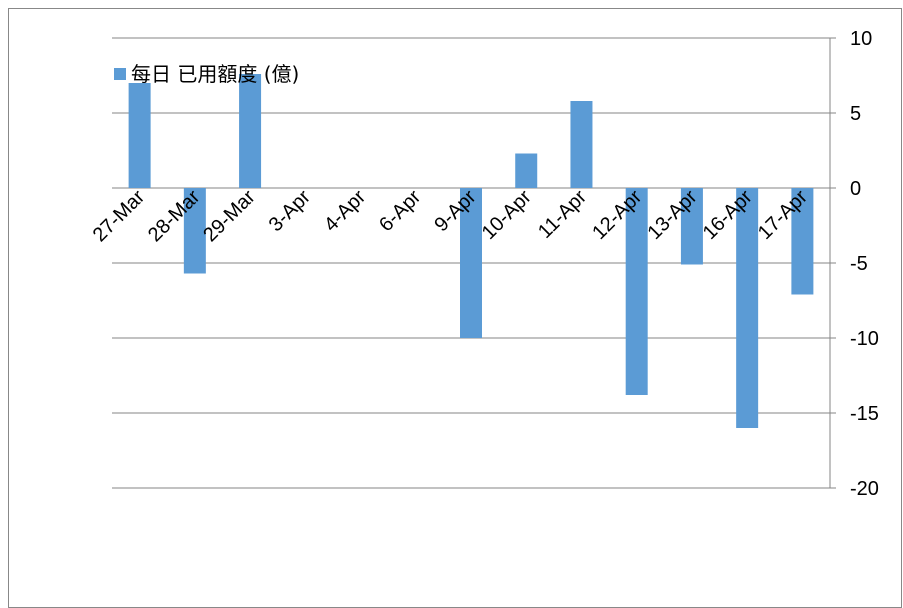  I want to click on x-tick-label: 29-Mar, so click(229, 216).